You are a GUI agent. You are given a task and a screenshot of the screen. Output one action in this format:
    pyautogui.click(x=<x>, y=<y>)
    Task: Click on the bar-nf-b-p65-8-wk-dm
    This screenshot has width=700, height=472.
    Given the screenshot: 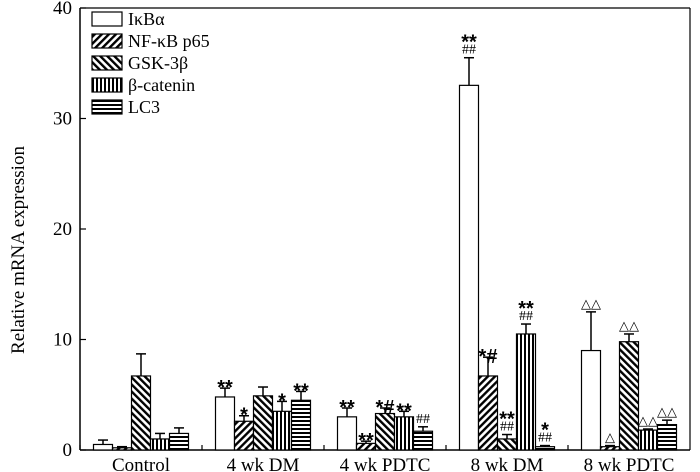 What is the action you would take?
    pyautogui.click(x=488, y=413)
    